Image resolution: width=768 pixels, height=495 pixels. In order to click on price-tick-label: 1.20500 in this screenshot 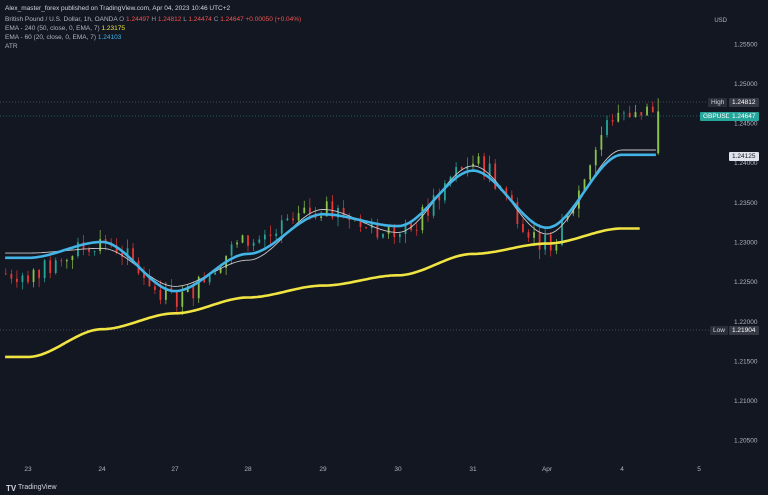, I will do `click(746, 441)`.